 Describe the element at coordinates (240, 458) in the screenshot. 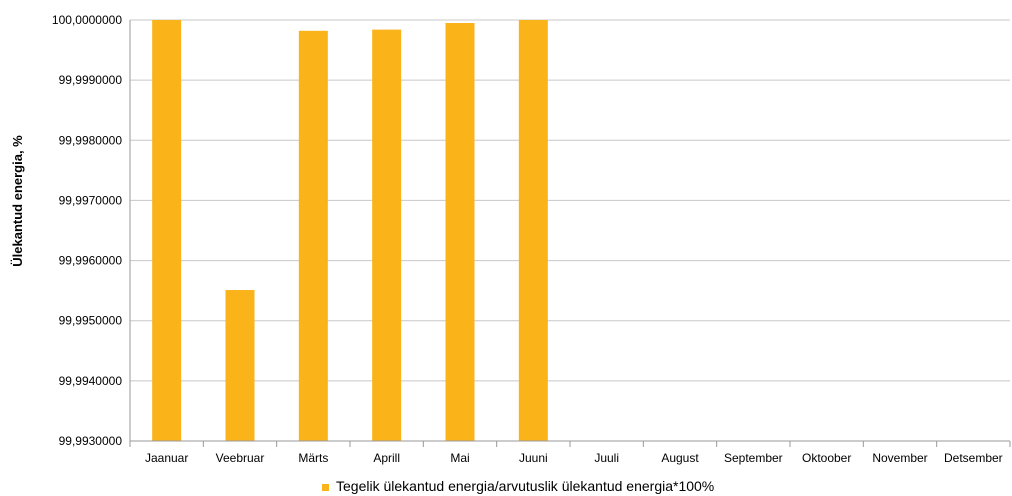

I see `x-tick-label: Veebruar` at that location.